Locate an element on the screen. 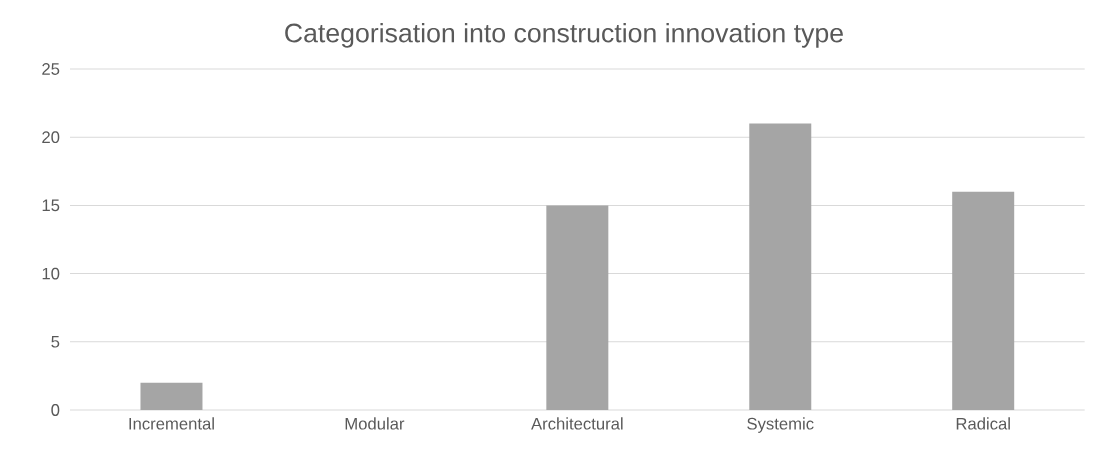 Image resolution: width=1106 pixels, height=462 pixels. y-tick-label: 5 is located at coordinates (55, 341).